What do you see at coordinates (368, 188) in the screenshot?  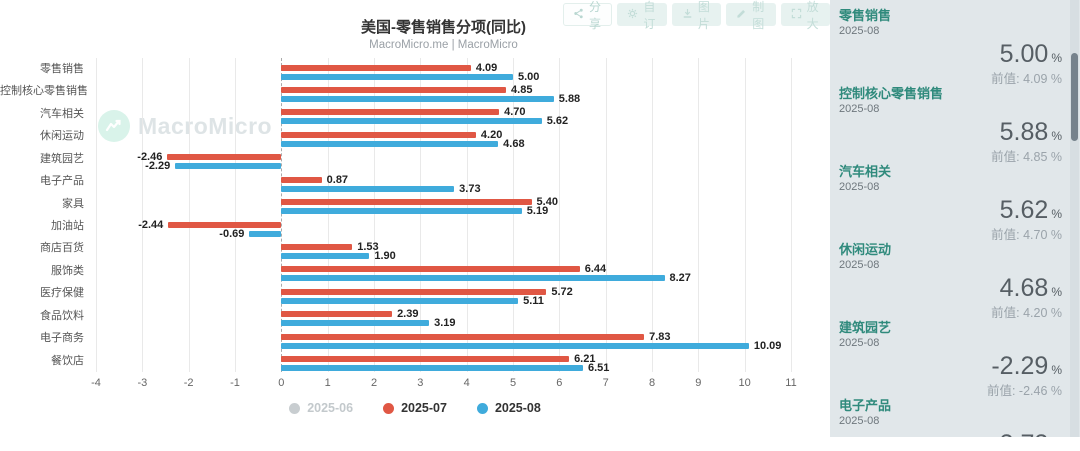 I see `bar-2025-08-电子产品` at bounding box center [368, 188].